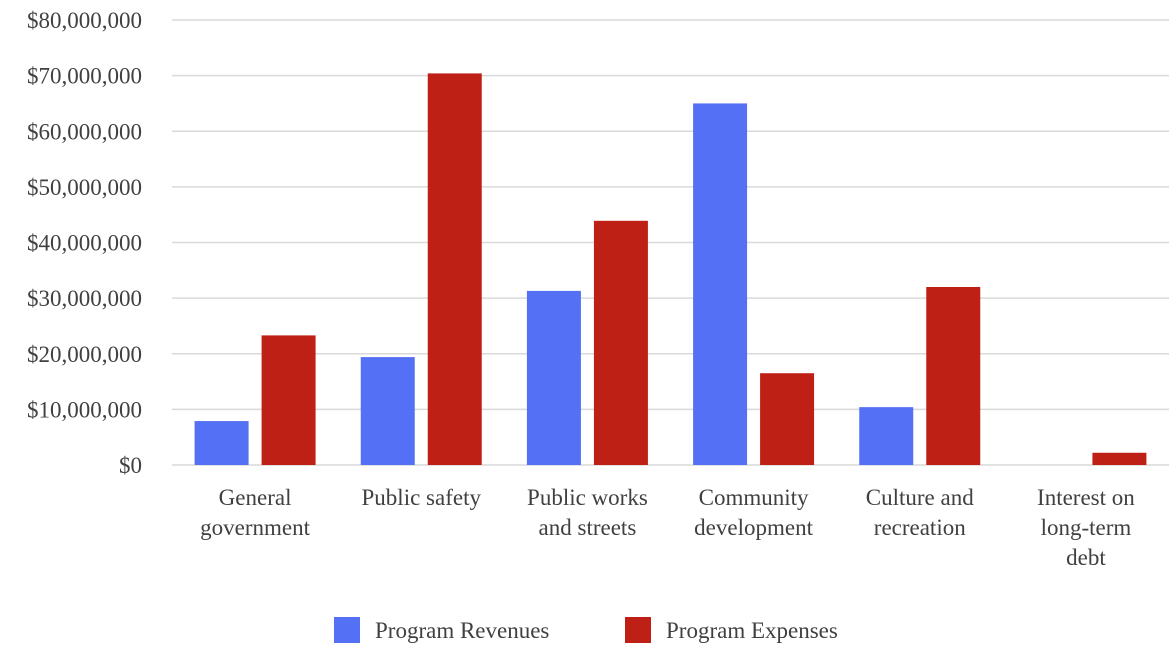  What do you see at coordinates (752, 630) in the screenshot?
I see `legend-label: Program Expenses` at bounding box center [752, 630].